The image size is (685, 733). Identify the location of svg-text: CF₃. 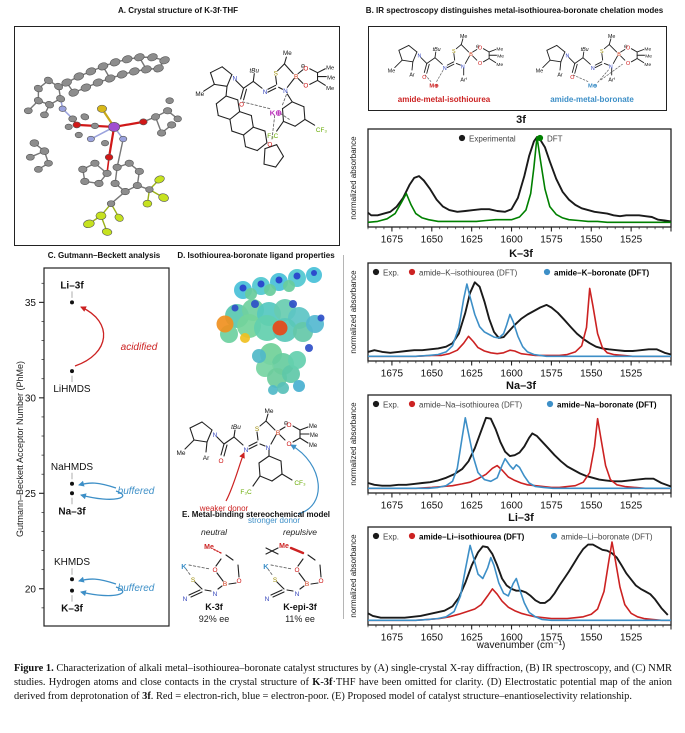
(300, 483).